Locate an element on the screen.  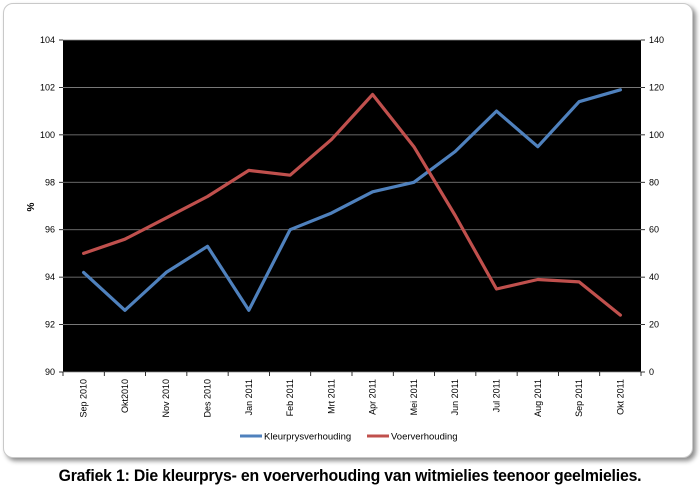
x-tick-label: Nov 2010 is located at coordinates (166, 398).